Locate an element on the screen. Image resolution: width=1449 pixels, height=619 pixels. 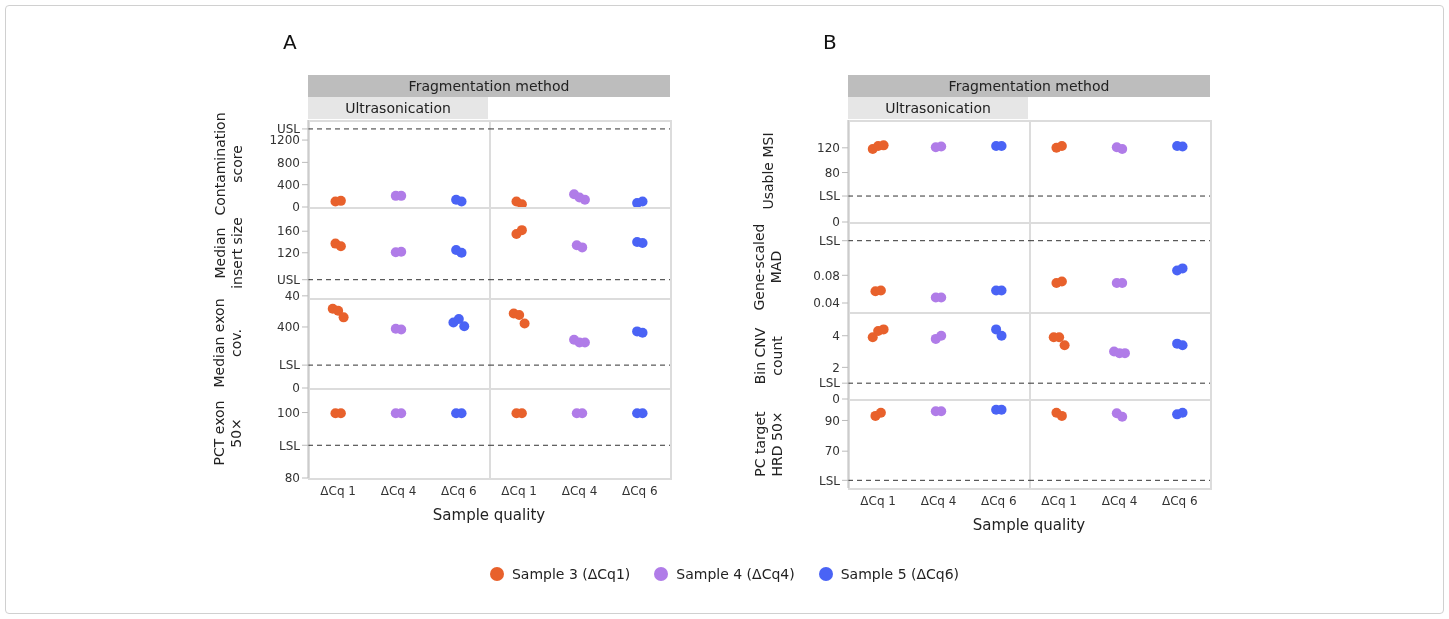
y-tick-label: 160 is located at coordinates (288, 231).